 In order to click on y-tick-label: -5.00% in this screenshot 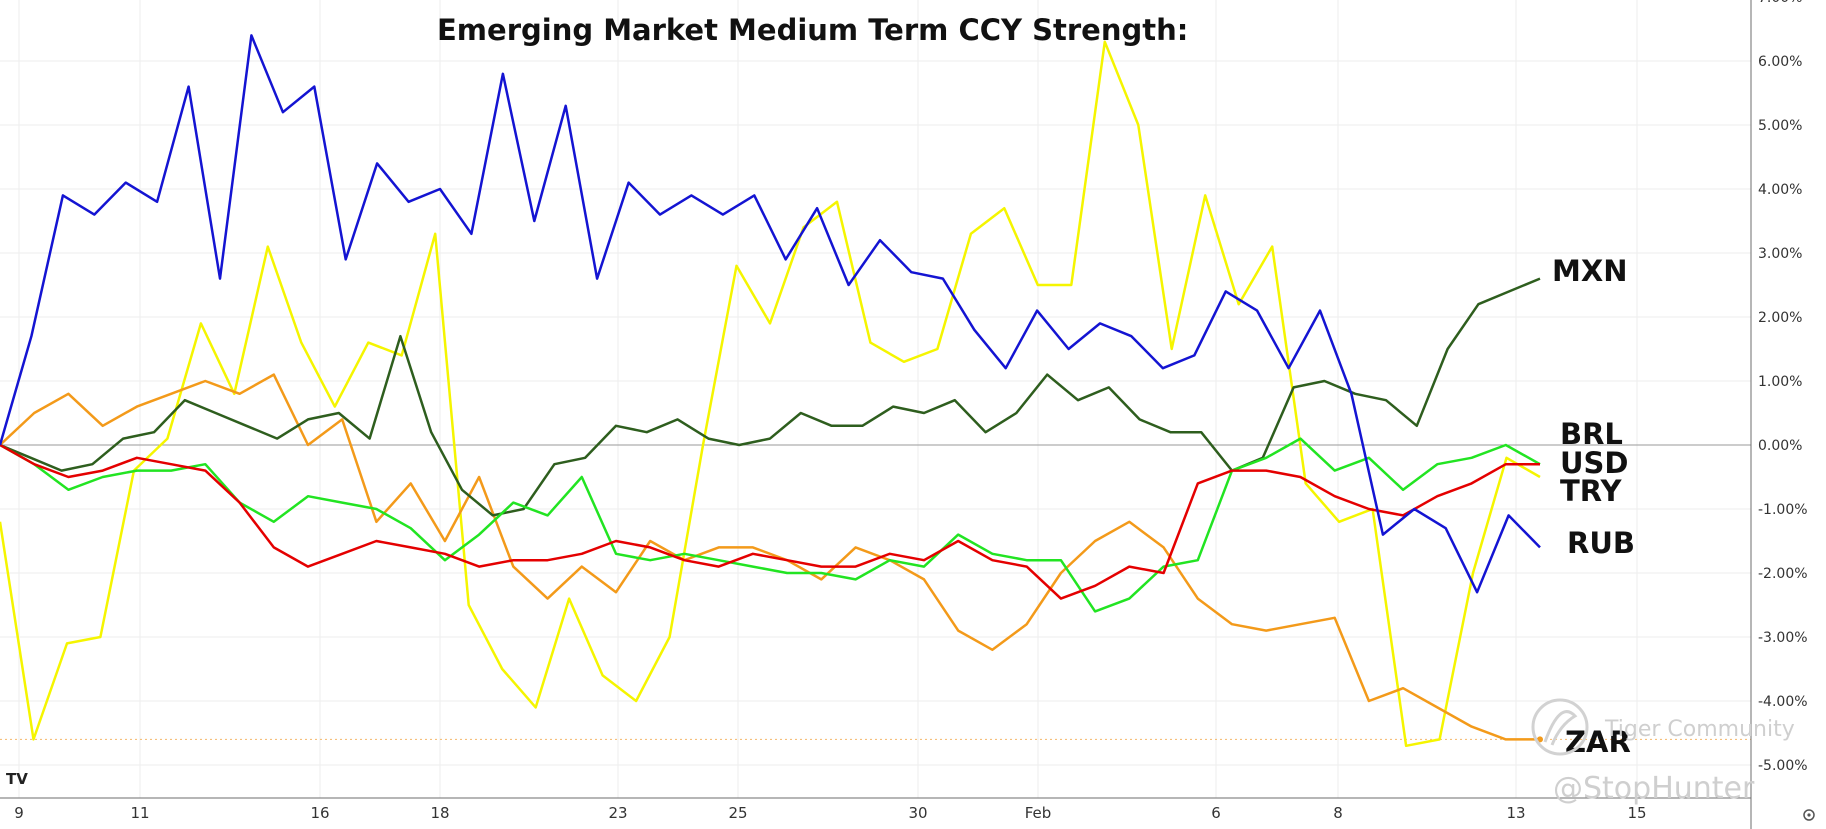, I will do `click(1783, 766)`.